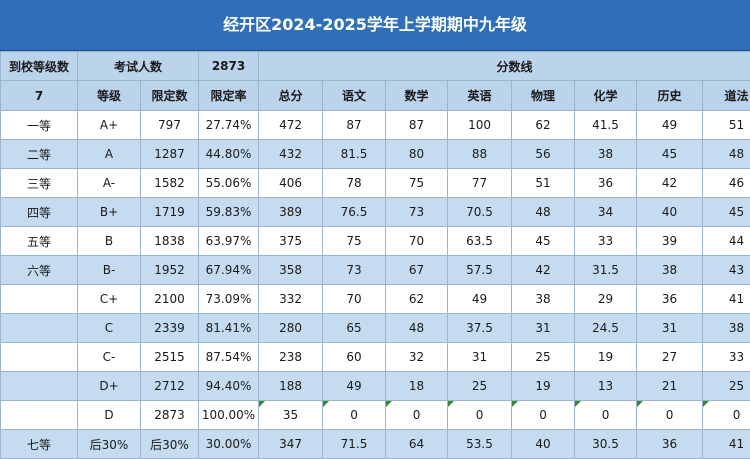 The height and width of the screenshot is (459, 750). What do you see at coordinates (291, 415) in the screenshot?
I see `table-cell: 35` at bounding box center [291, 415].